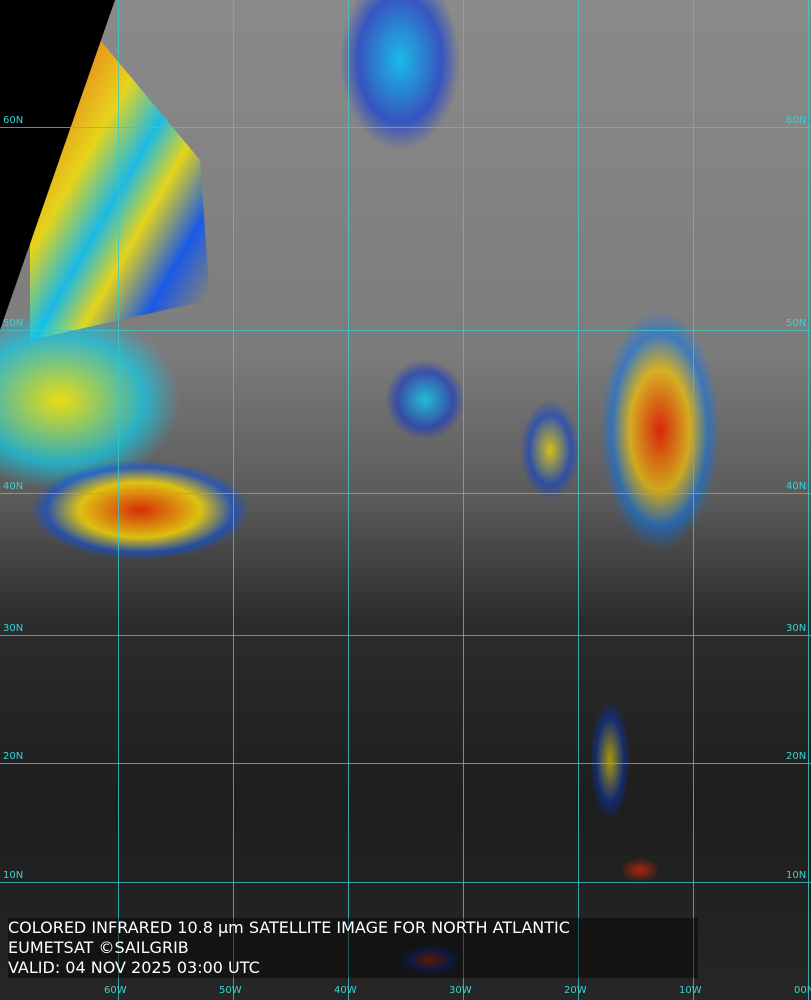  What do you see at coordinates (98, 947) in the screenshot?
I see `caption-source: EUMETSAT ©SAILGRIB` at bounding box center [98, 947].